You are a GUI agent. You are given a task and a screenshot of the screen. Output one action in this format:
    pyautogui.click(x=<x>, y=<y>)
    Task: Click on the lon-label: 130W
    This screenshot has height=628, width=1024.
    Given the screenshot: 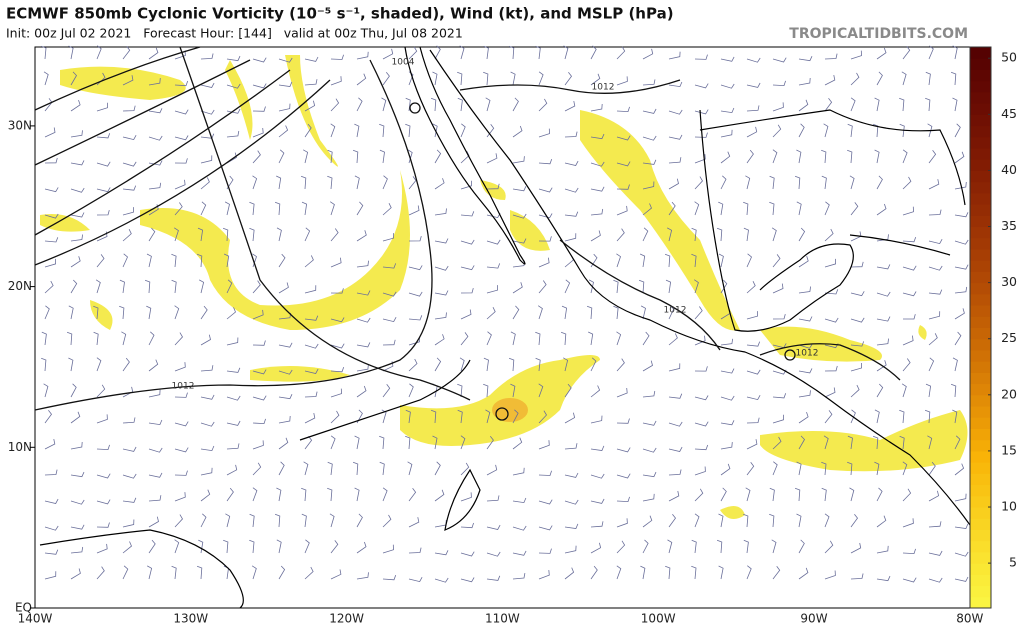 What is the action you would take?
    pyautogui.click(x=190, y=619)
    